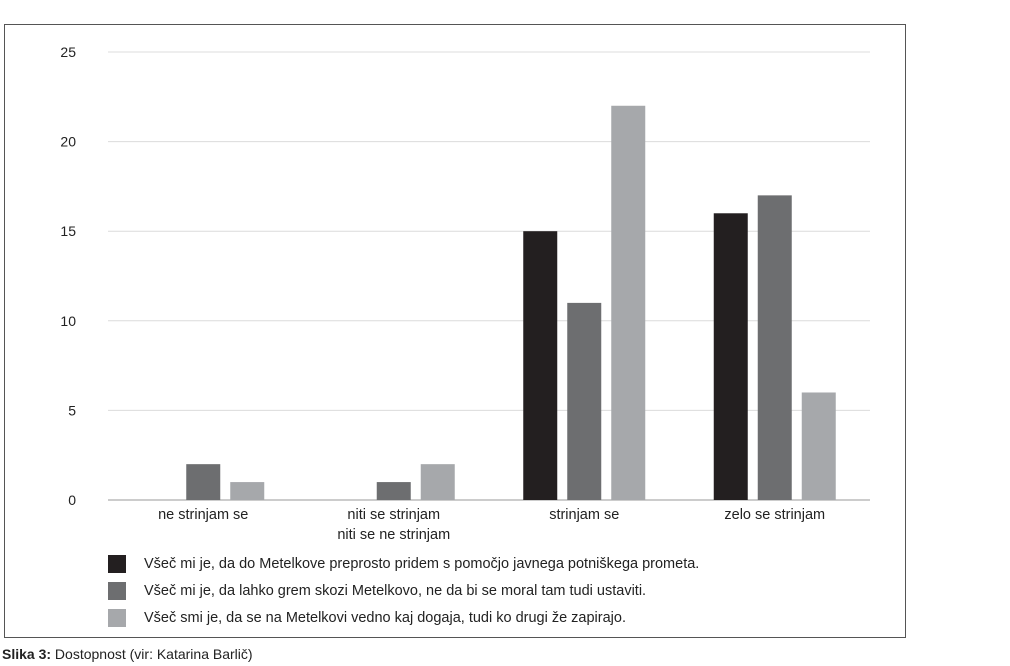 The image size is (1010, 666). Describe the element at coordinates (774, 515) in the screenshot. I see `x-tick-label: zelo se strinjam` at that location.